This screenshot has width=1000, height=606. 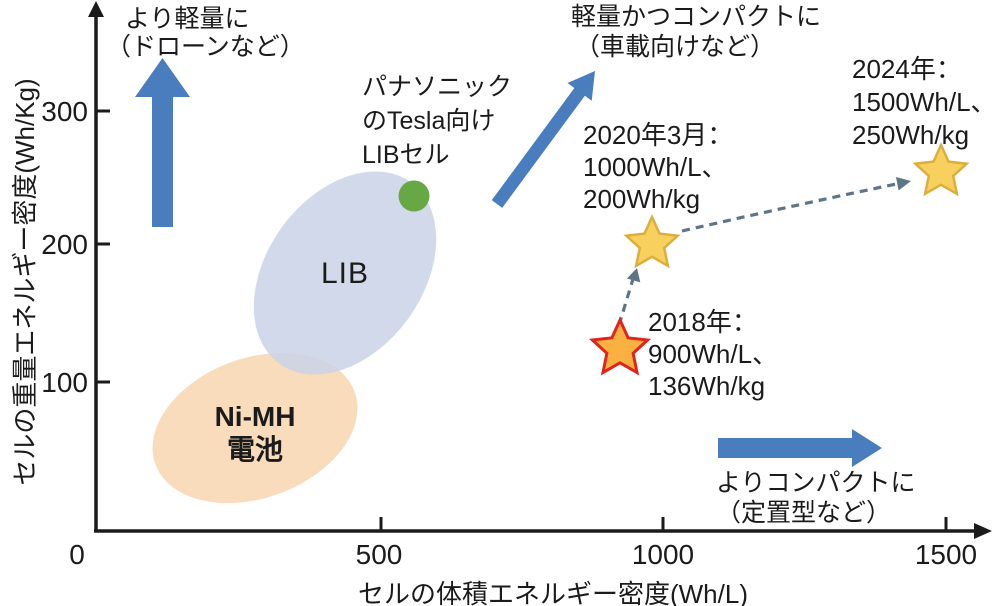 I want to click on lib-region-ellipse, so click(x=345, y=273).